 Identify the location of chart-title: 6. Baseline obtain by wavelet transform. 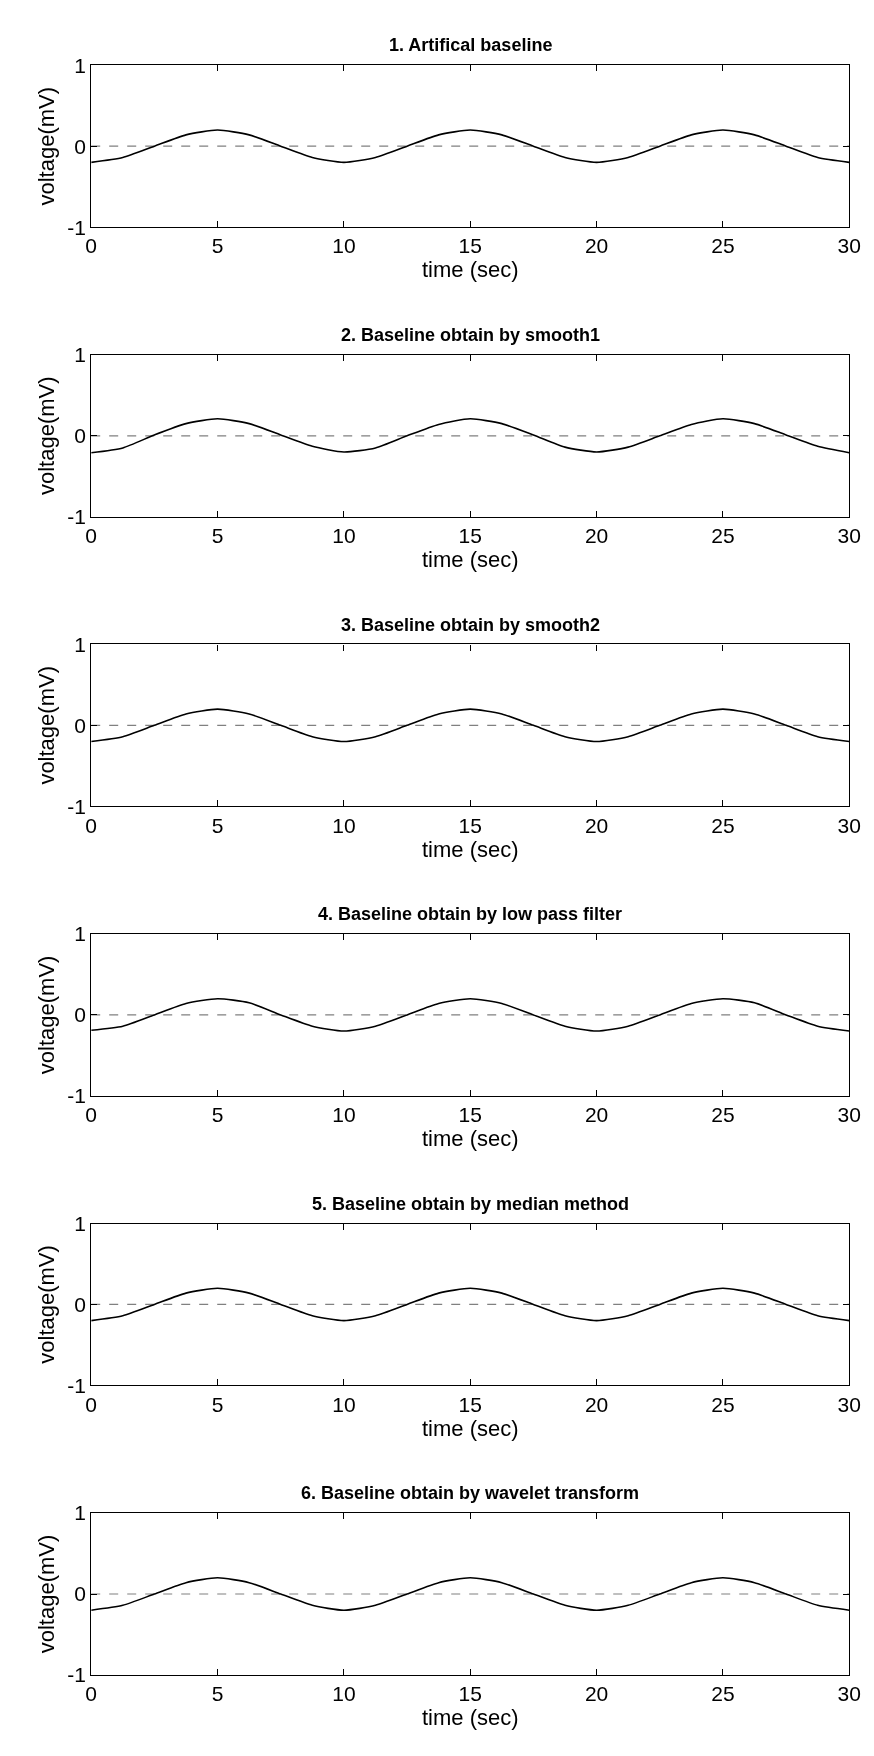
(470, 1493).